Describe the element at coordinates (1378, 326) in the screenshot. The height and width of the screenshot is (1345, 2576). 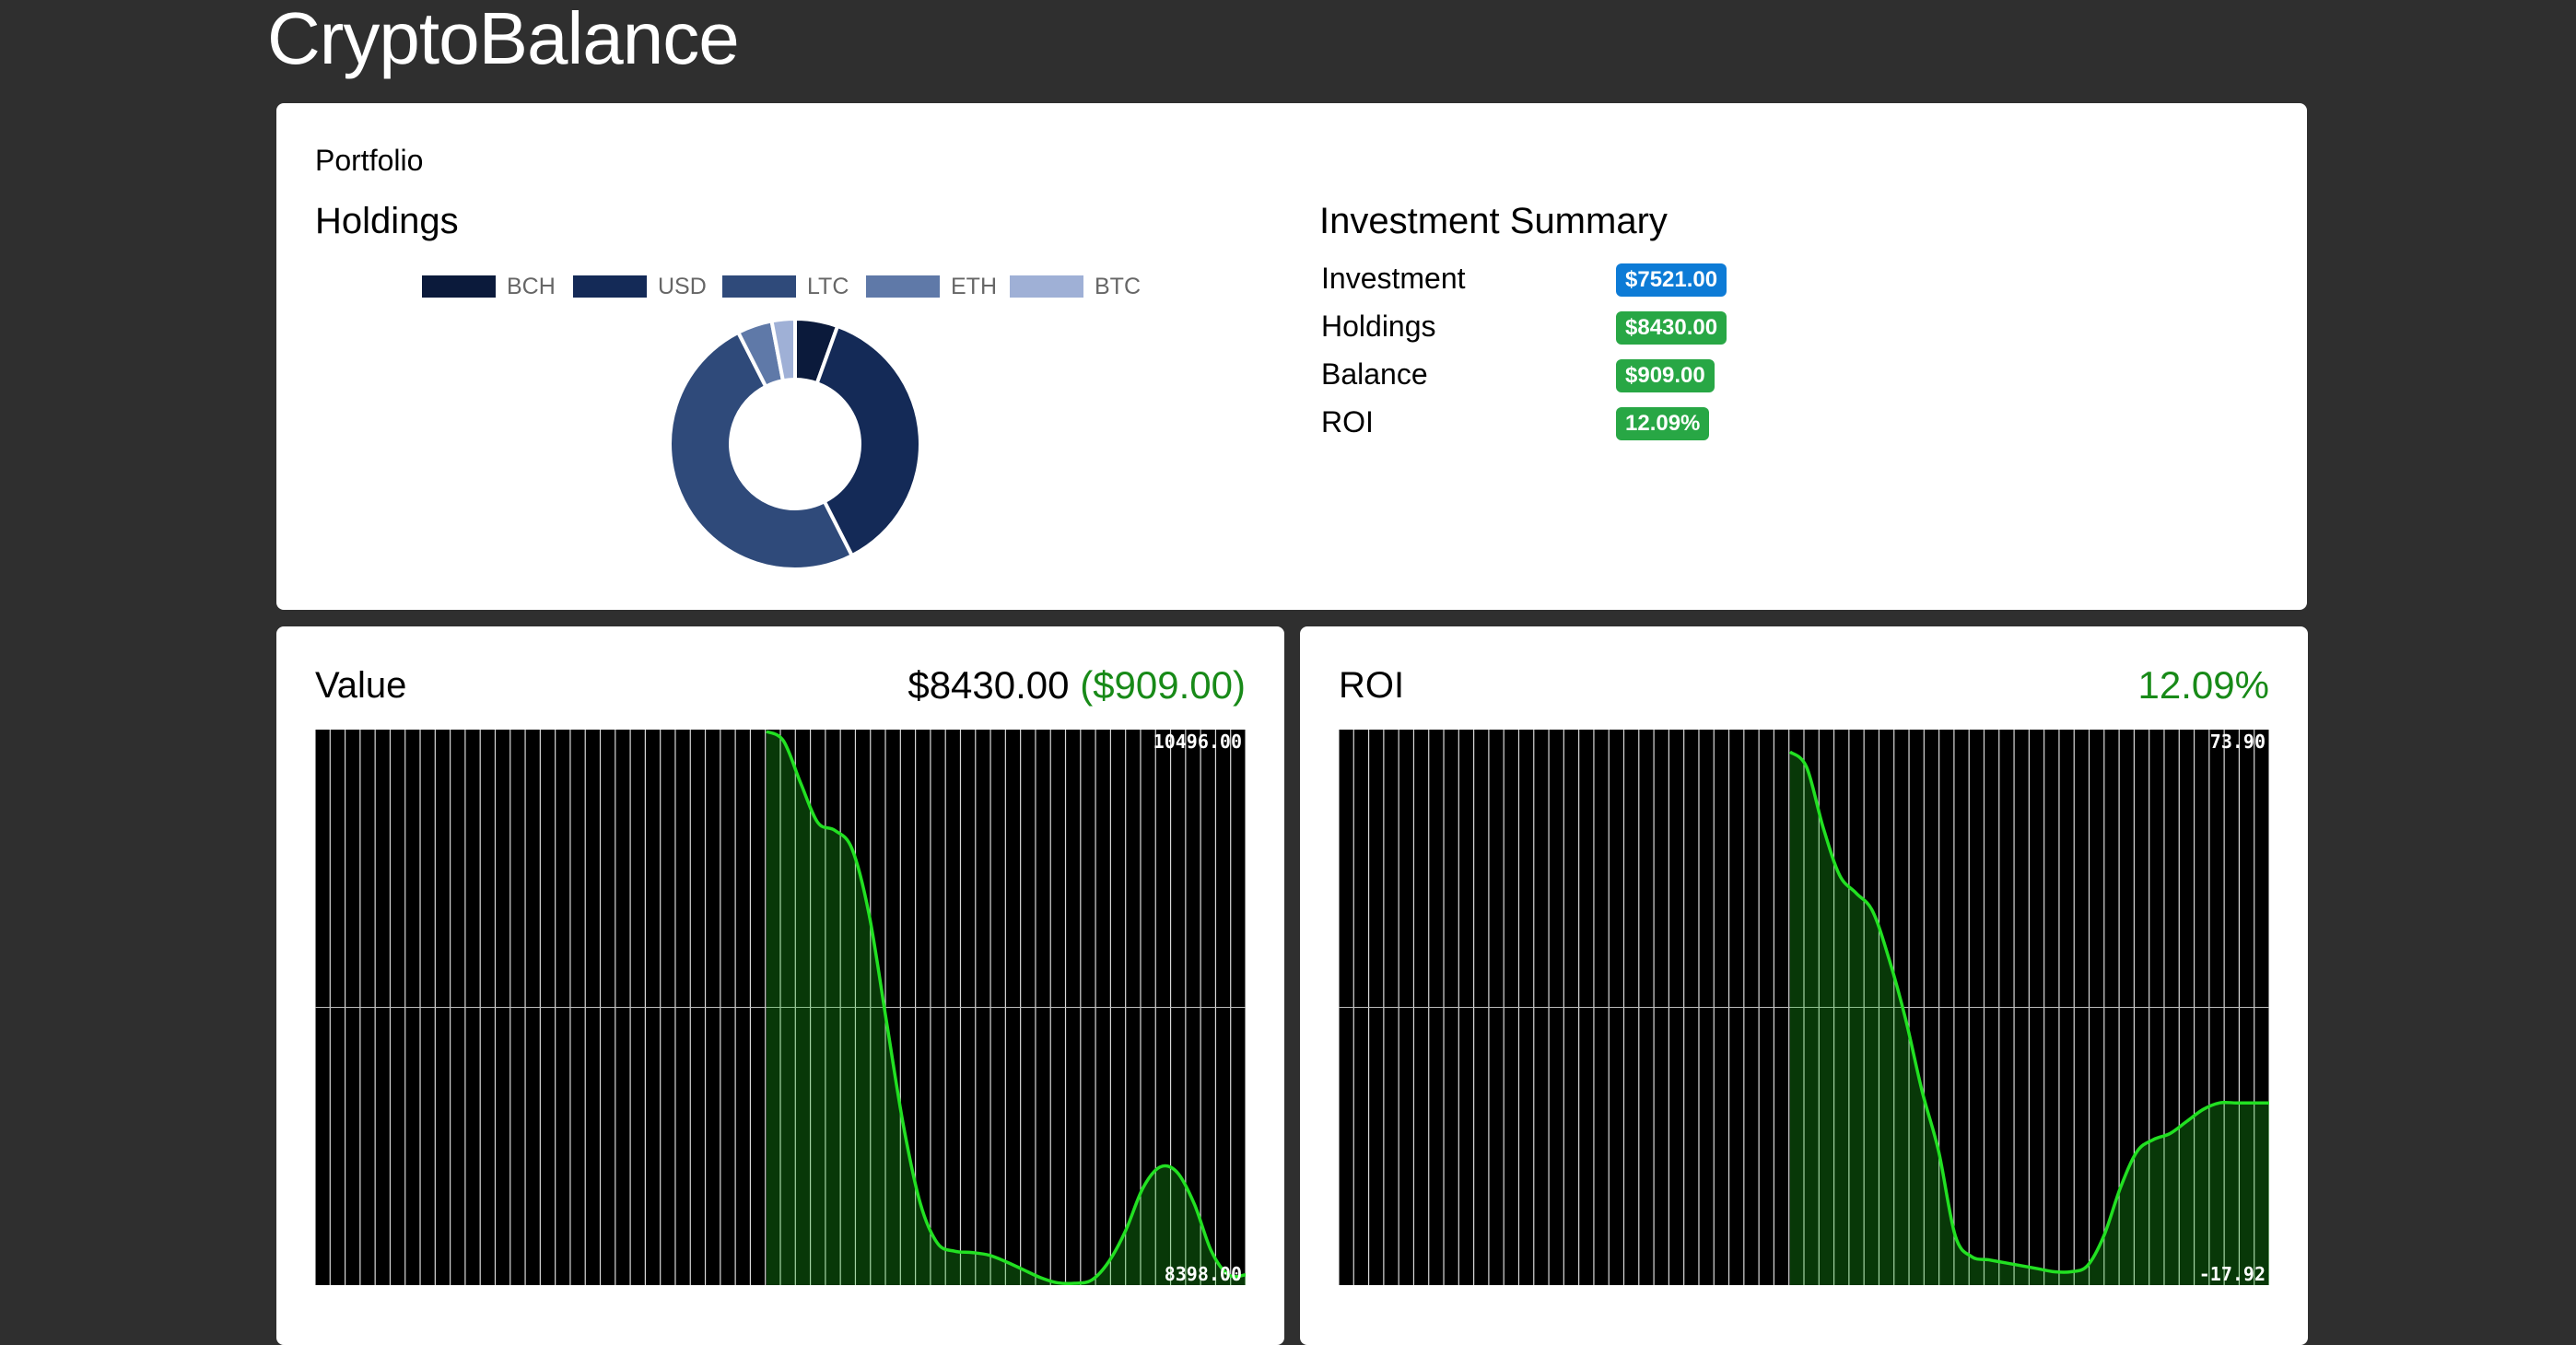
I see `summary-key: Holdings` at that location.